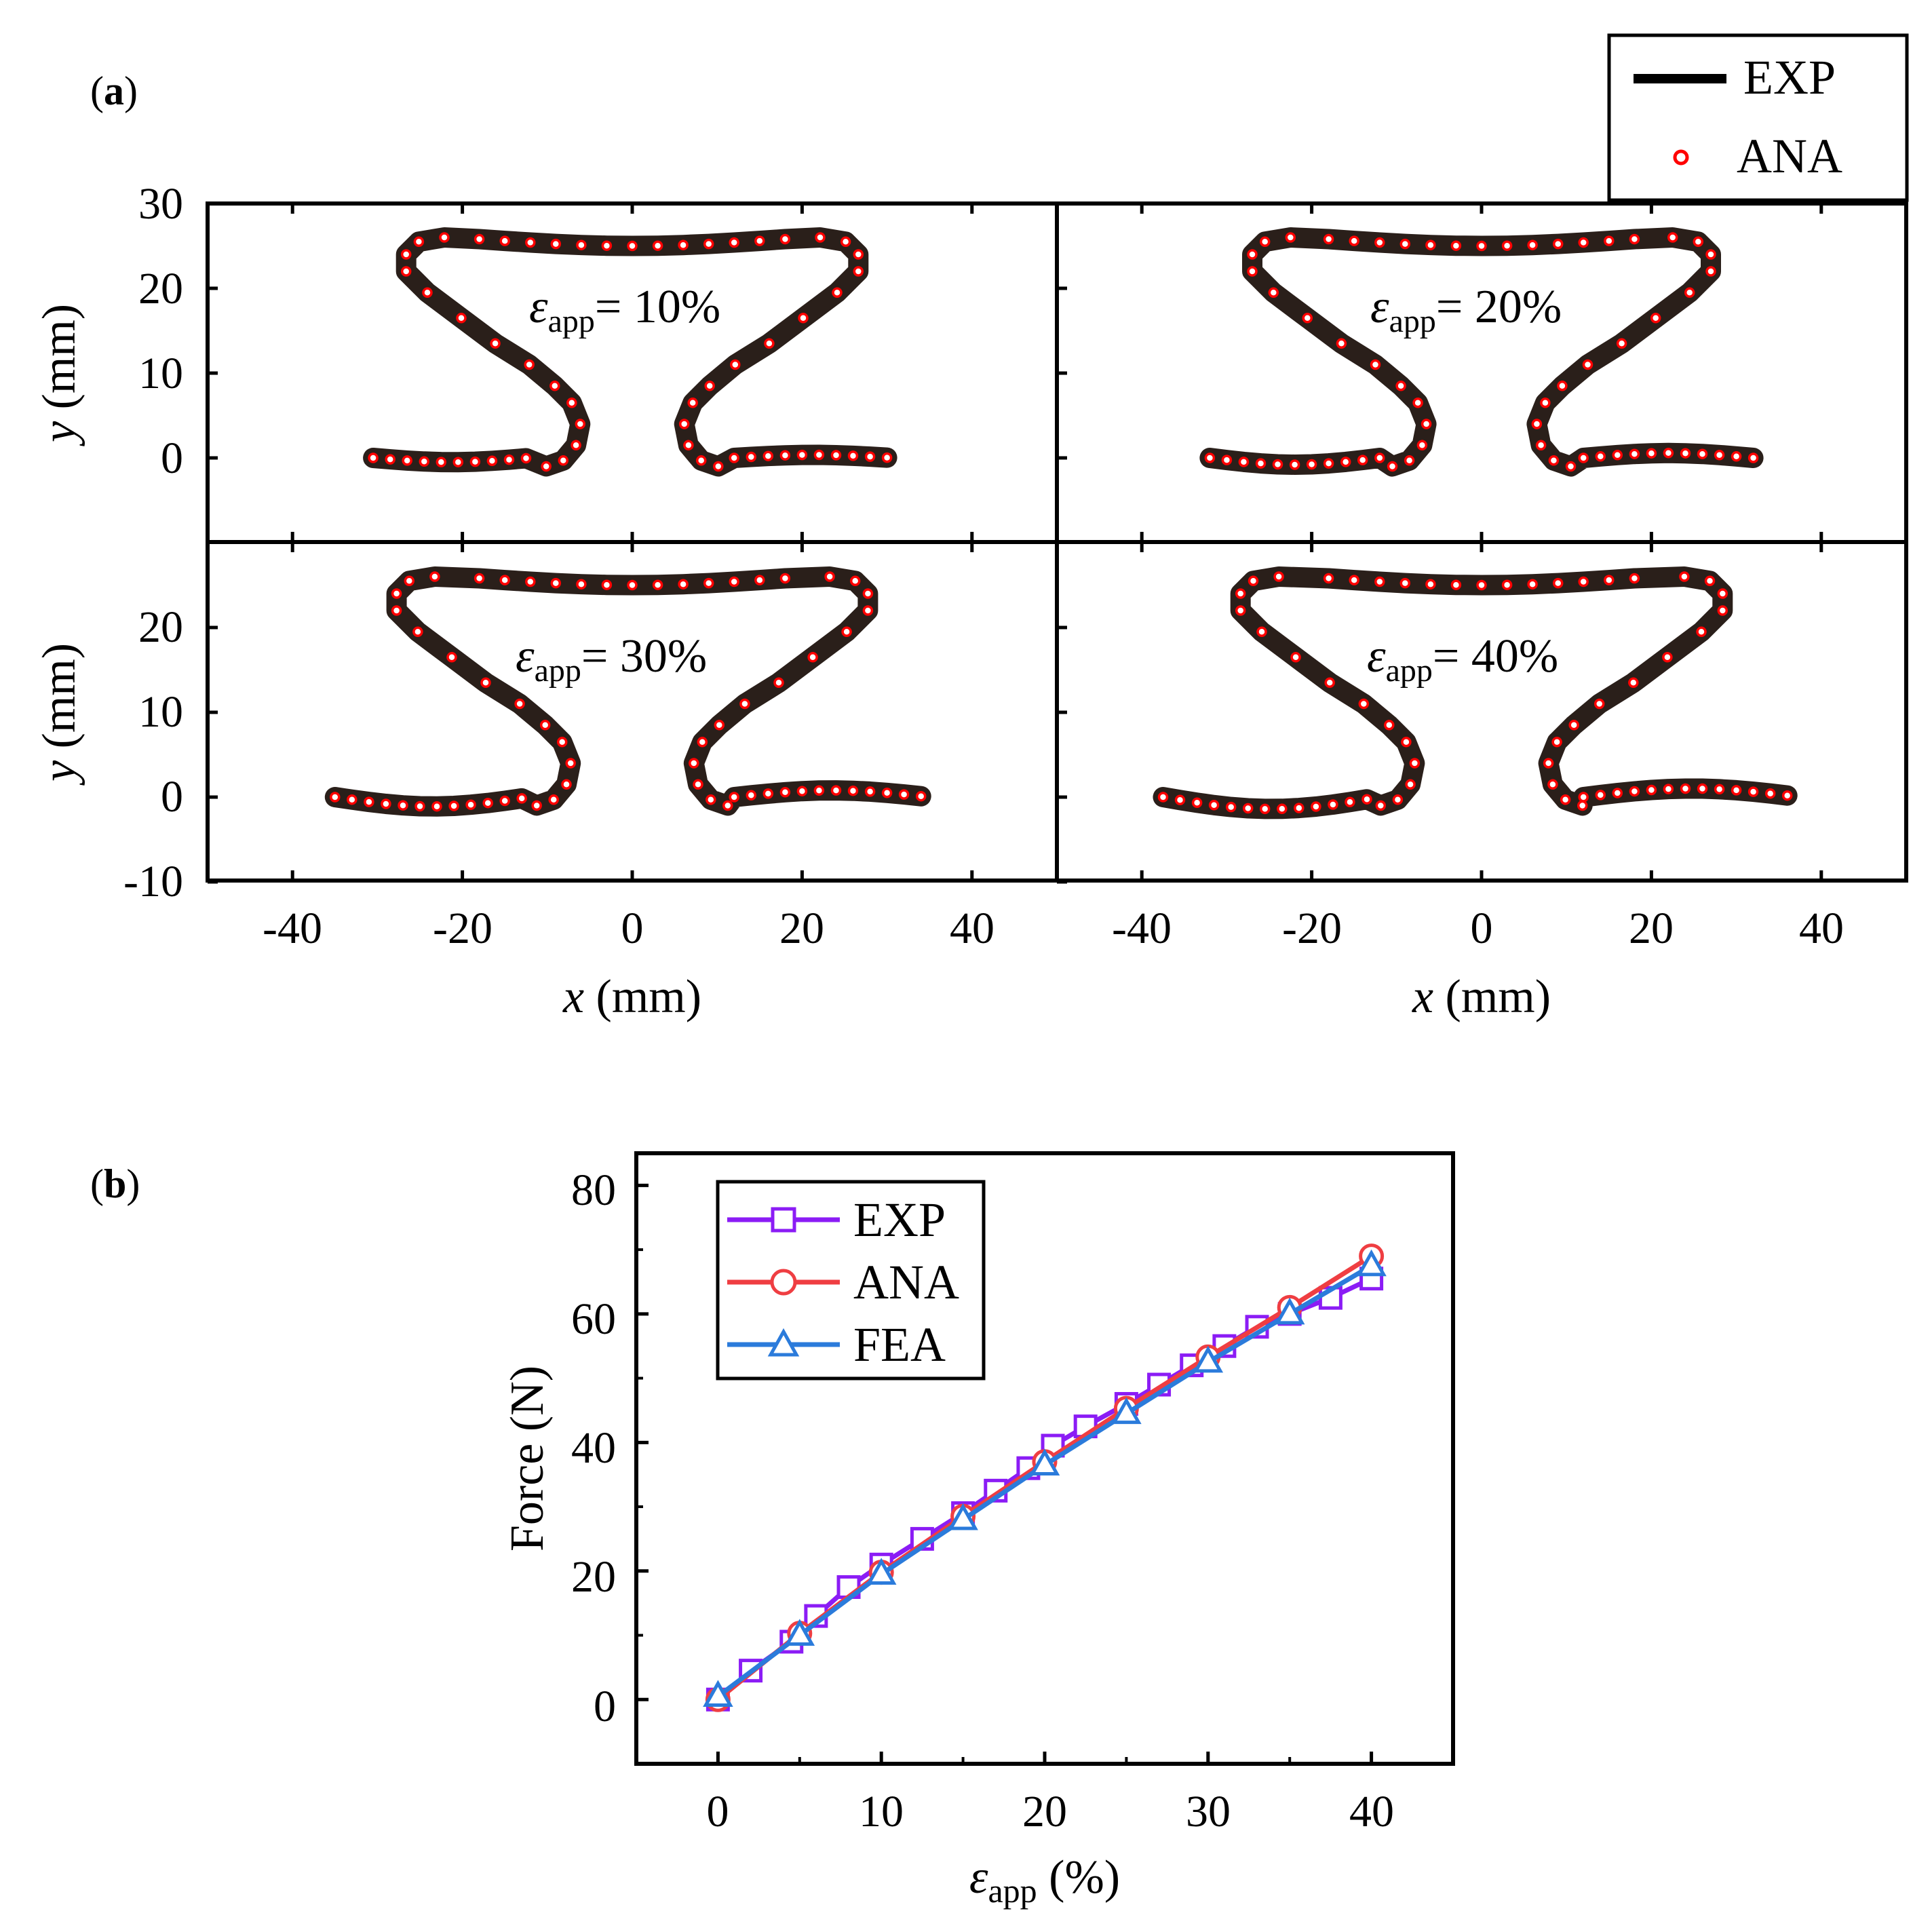 The image size is (1932, 1930). Describe the element at coordinates (1053, 928) in the screenshot. I see `panel-a-xtick-labels: -40 -20 0 20 40 -40 -20 0 20 40` at that location.